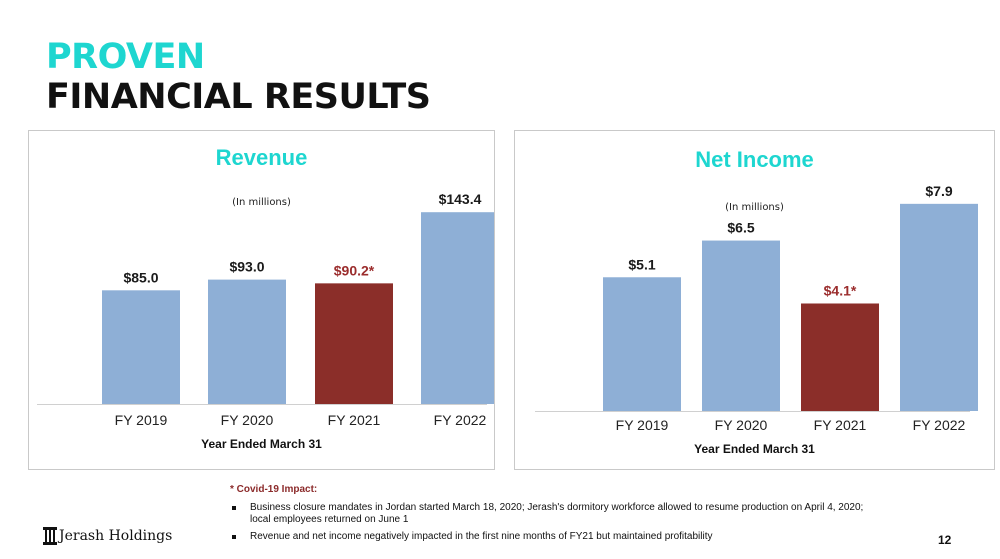  Describe the element at coordinates (116, 536) in the screenshot. I see `logo-text: Jerash Holdings` at that location.